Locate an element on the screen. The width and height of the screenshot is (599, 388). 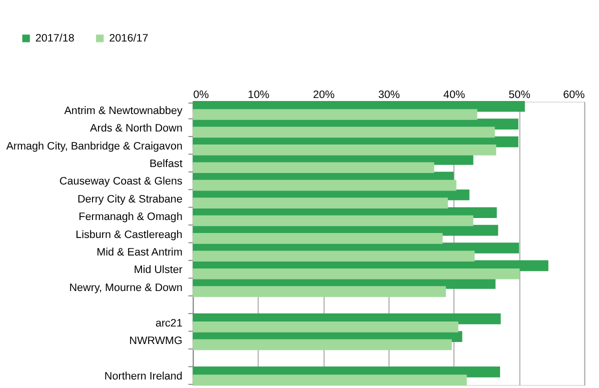
y-tick-label: Armagh City, Banbridge & Craigavon is located at coordinates (94, 146).